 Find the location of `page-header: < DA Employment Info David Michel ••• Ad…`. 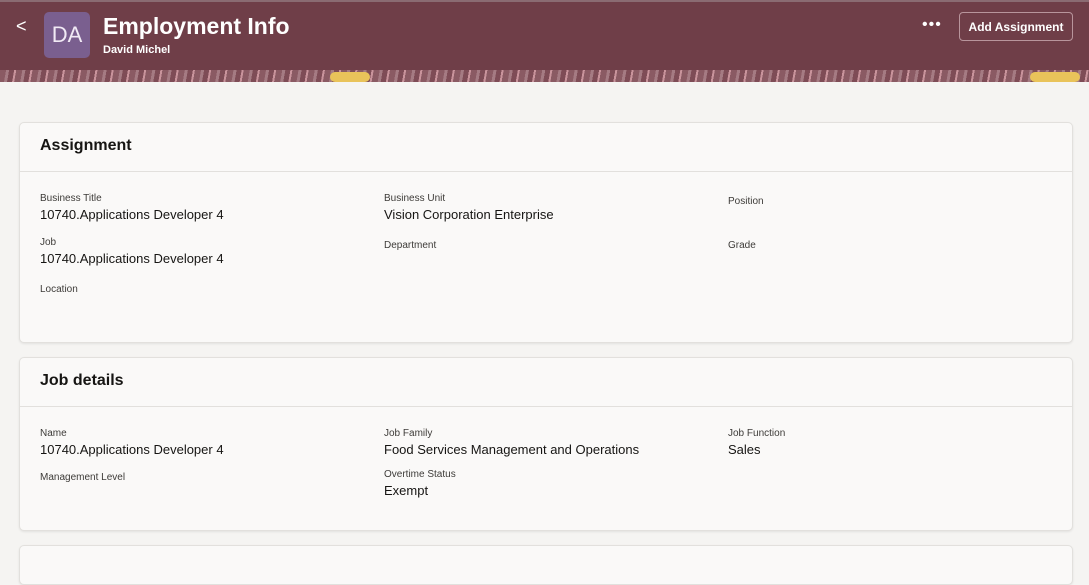

page-header: < DA Employment Info David Michel ••• Ad… is located at coordinates (544, 41).